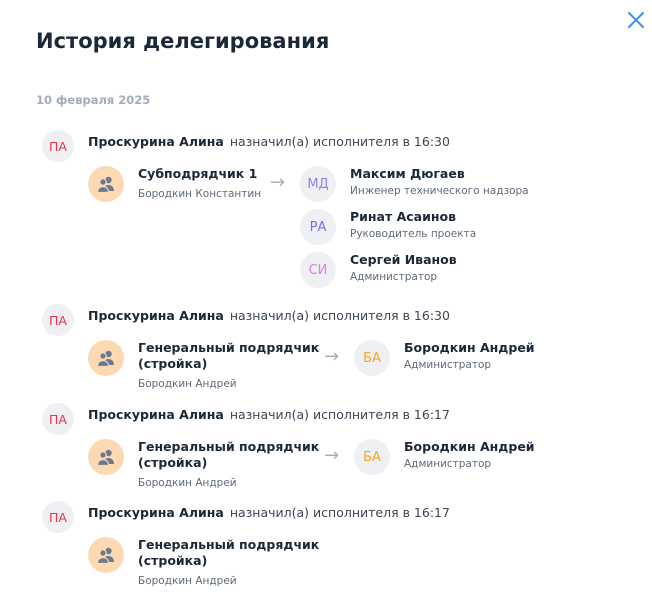 This screenshot has width=652, height=601. Describe the element at coordinates (439, 191) in the screenshot. I see `assignee-role: Инженер технического надзора` at that location.